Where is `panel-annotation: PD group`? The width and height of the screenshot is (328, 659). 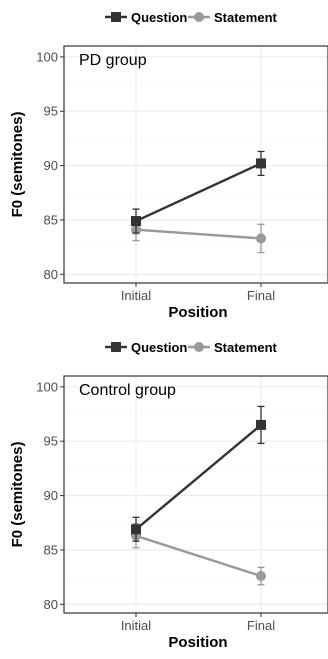
panel-annotation: PD group is located at coordinates (113, 60).